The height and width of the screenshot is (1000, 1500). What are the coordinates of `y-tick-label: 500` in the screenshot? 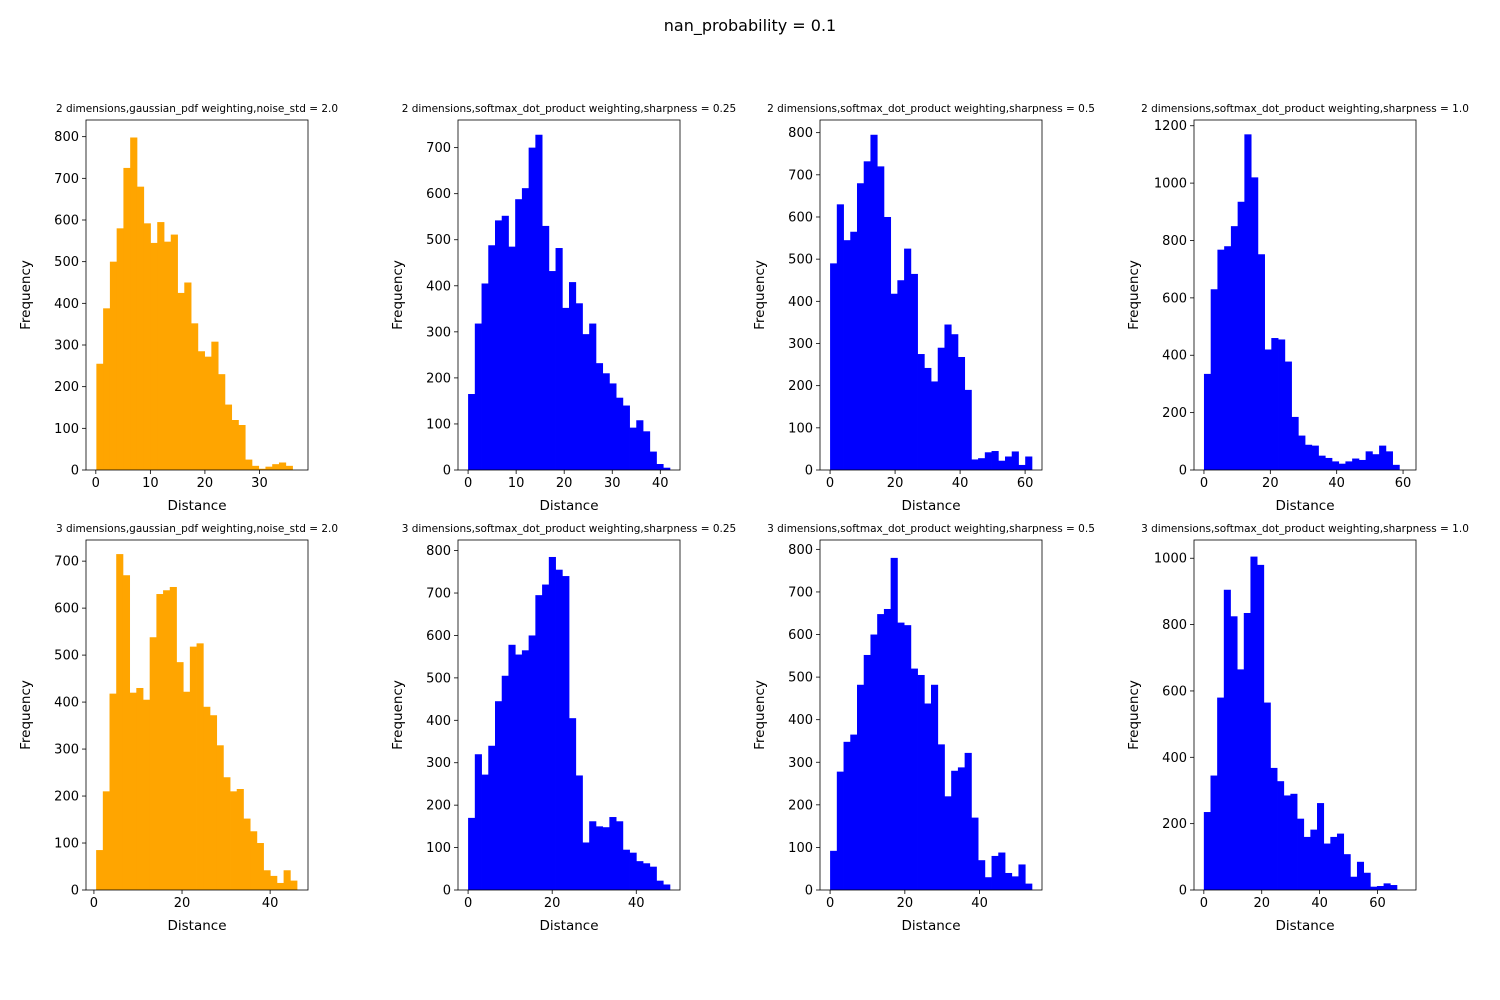 It's located at (438, 240).